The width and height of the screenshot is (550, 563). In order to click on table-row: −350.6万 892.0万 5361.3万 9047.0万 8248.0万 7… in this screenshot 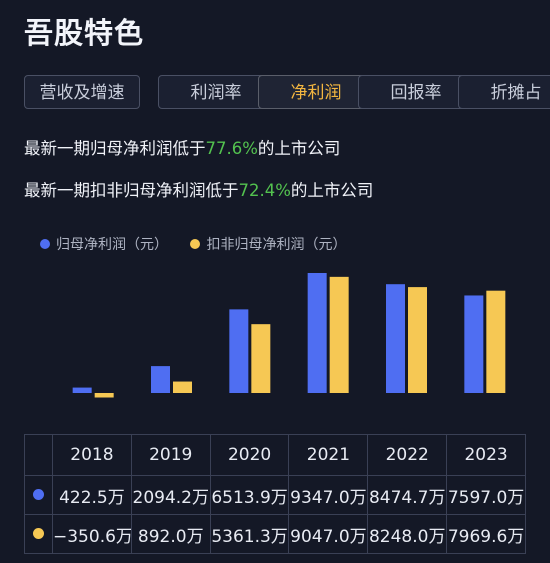, I will do `click(275, 534)`.